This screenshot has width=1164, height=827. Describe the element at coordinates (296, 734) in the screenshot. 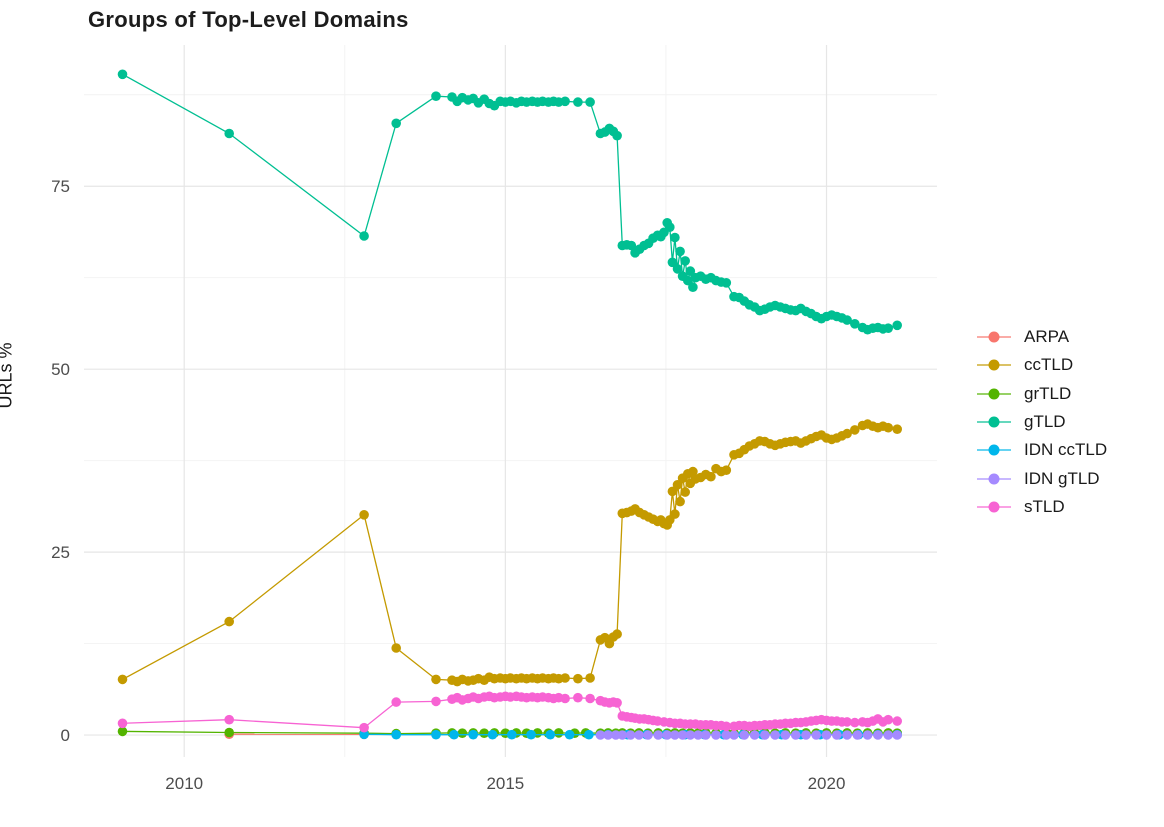

I see `series-ARPA` at that location.